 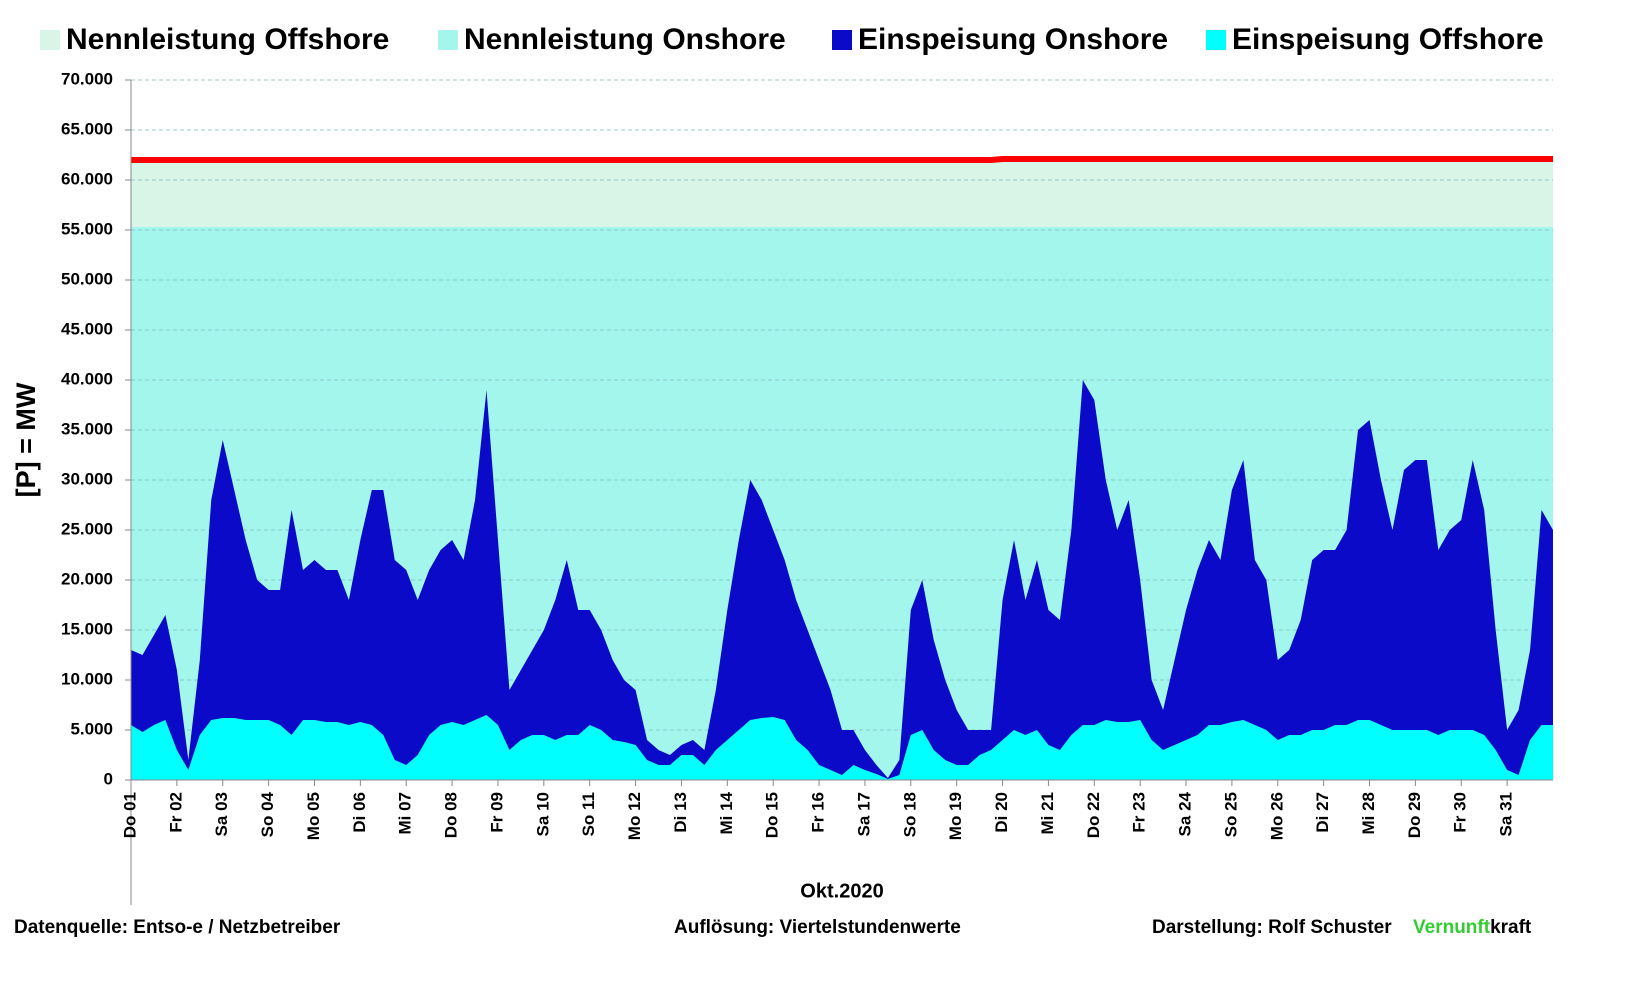 What do you see at coordinates (955, 816) in the screenshot?
I see `x-tick-label: Mo 19` at bounding box center [955, 816].